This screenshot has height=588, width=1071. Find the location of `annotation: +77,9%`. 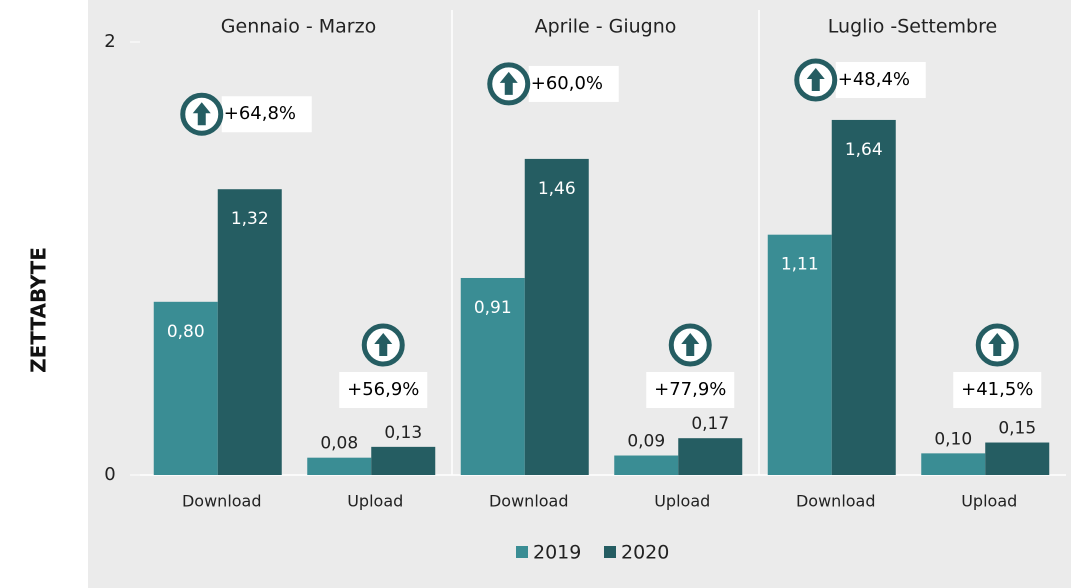

annotation: +77,9% is located at coordinates (690, 389).